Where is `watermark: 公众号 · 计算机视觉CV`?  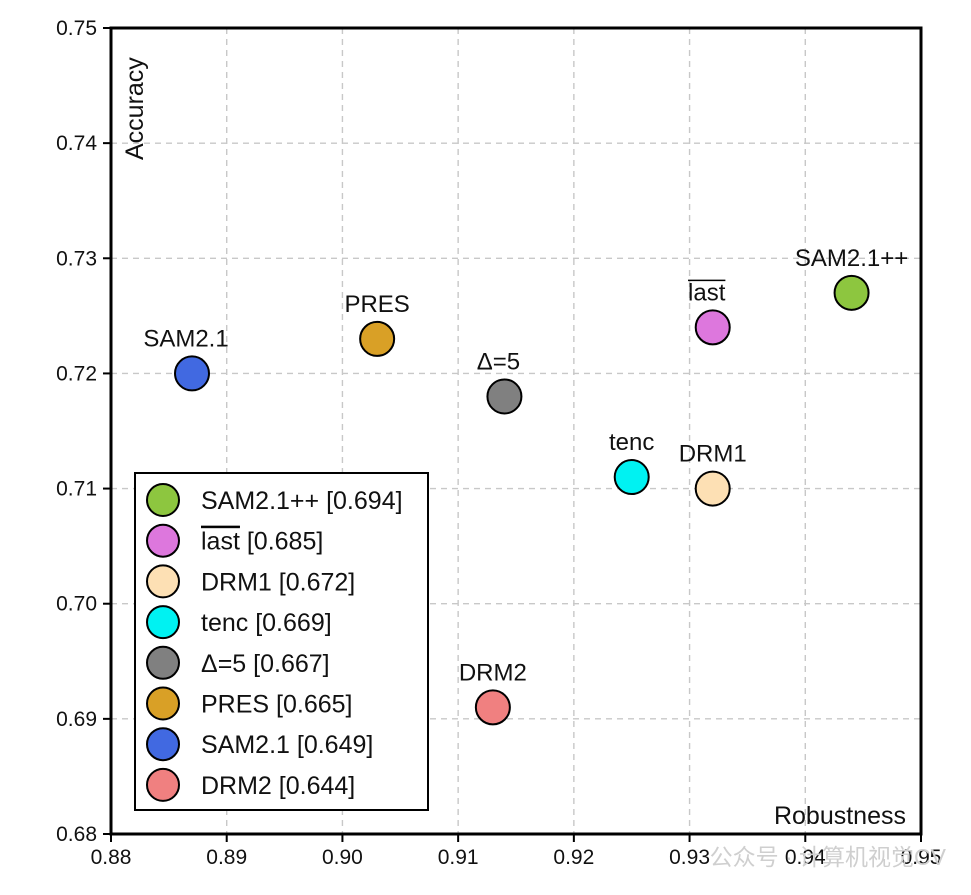 watermark: 公众号 · 计算机视觉CV is located at coordinates (828, 857).